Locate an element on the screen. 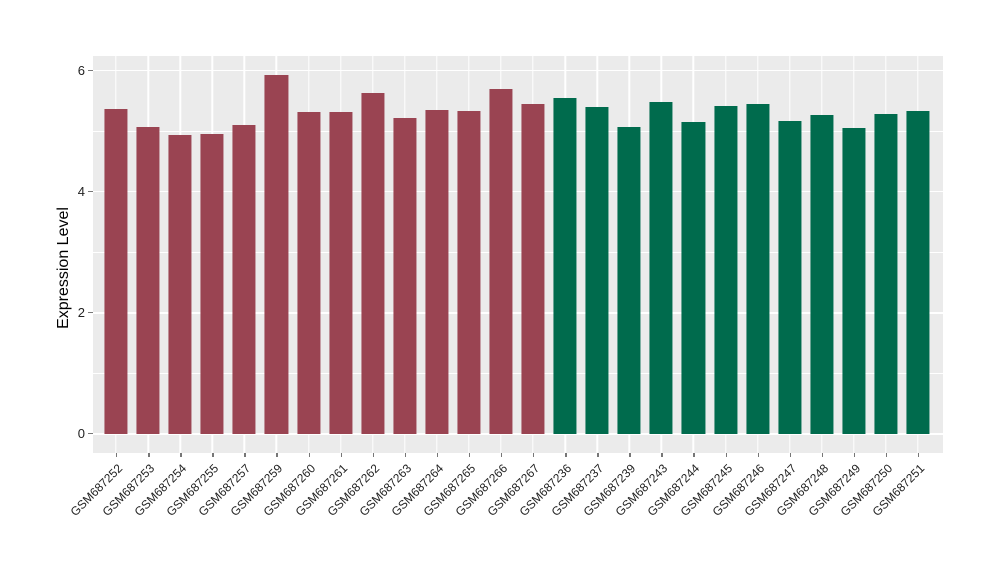  bar-GSM687243 is located at coordinates (661, 268).